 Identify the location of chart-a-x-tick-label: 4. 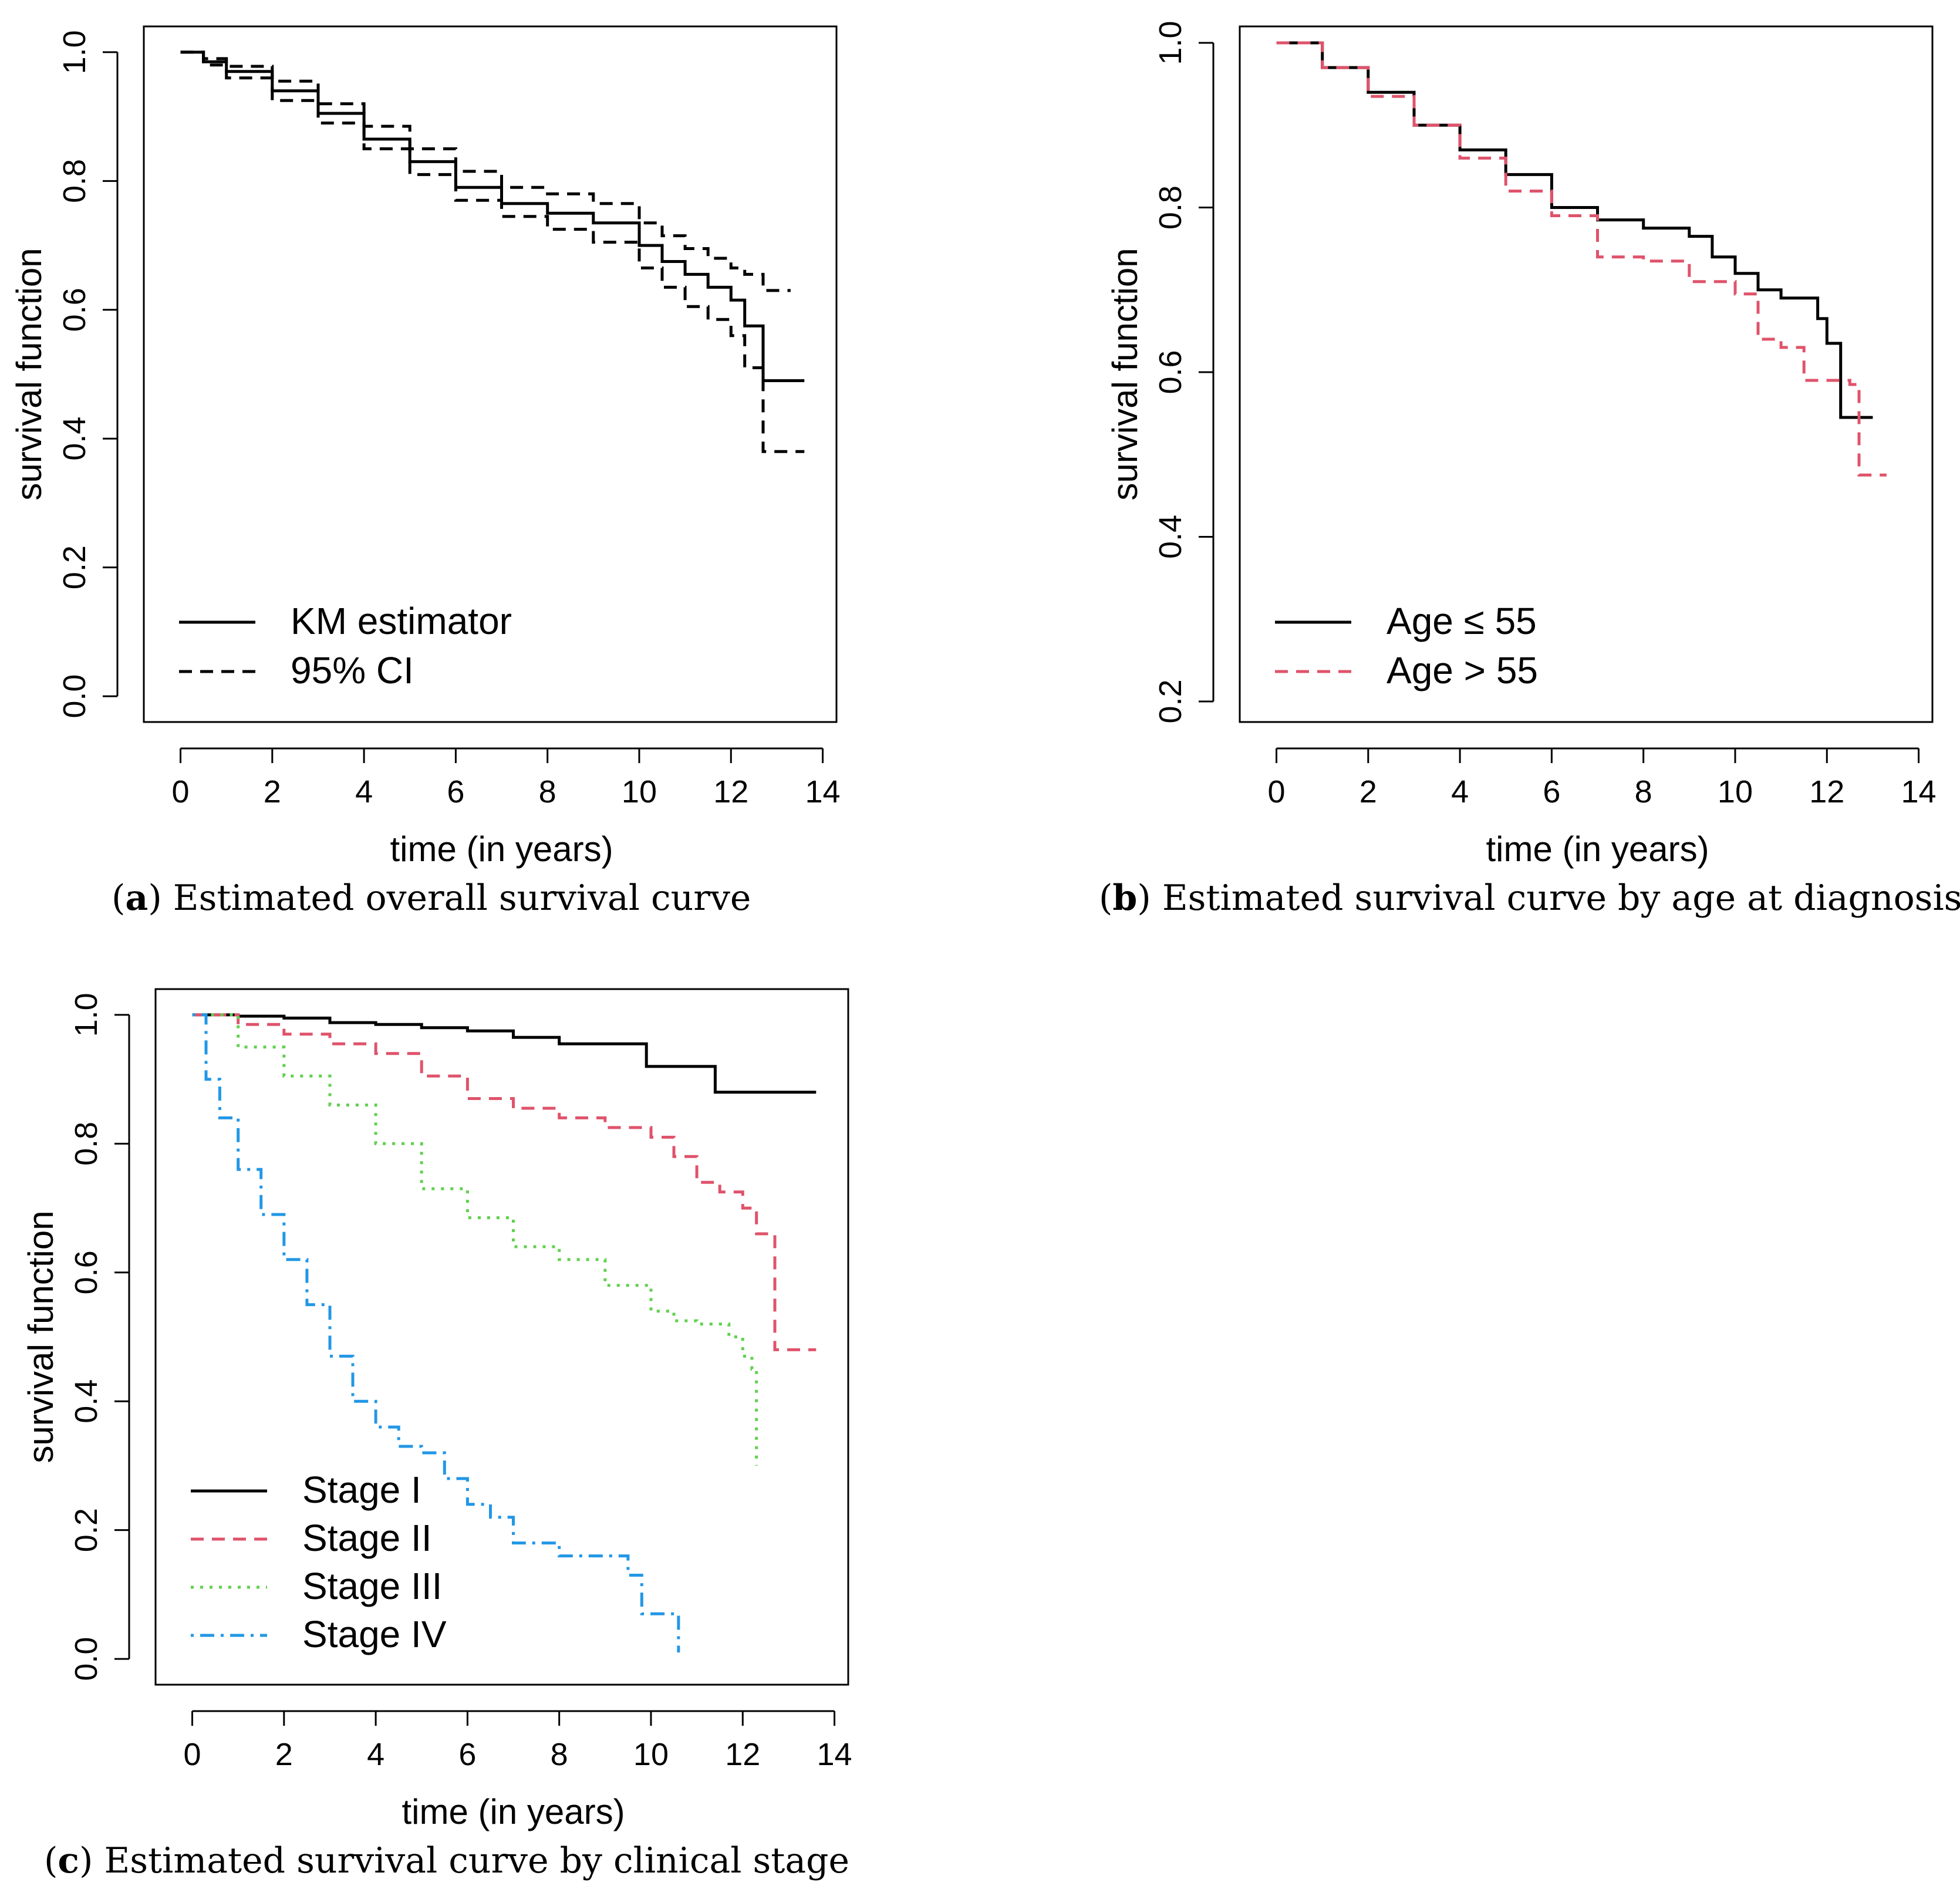
(364, 791).